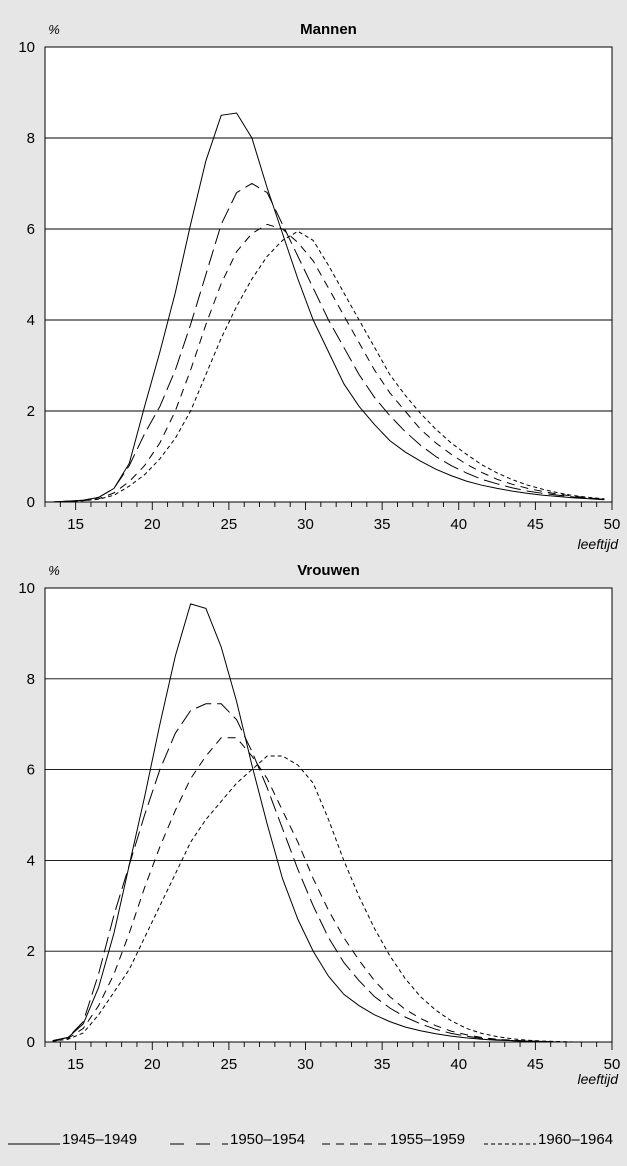  I want to click on legend-label: 1945–1949, so click(99, 1139).